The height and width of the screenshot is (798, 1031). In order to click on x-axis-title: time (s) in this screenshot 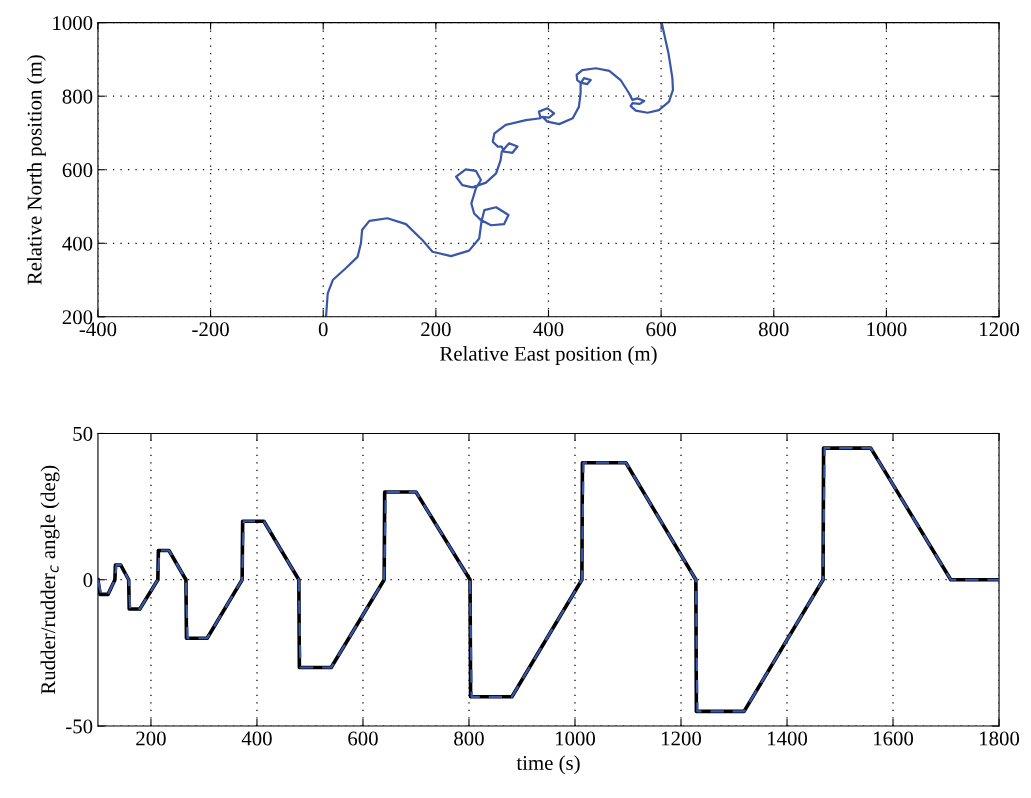, I will do `click(548, 765)`.